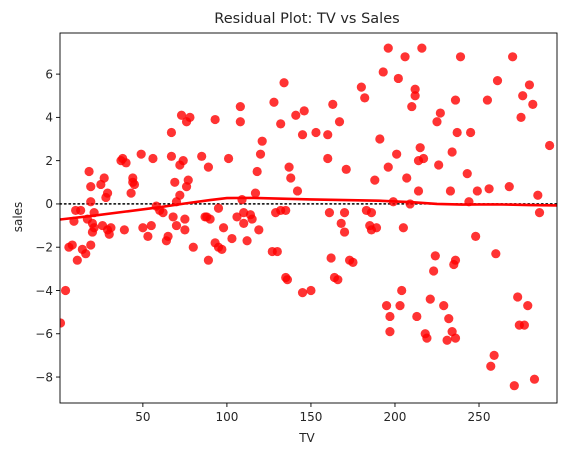  What do you see at coordinates (49, 204) in the screenshot?
I see `y-tick-label: 0` at bounding box center [49, 204].